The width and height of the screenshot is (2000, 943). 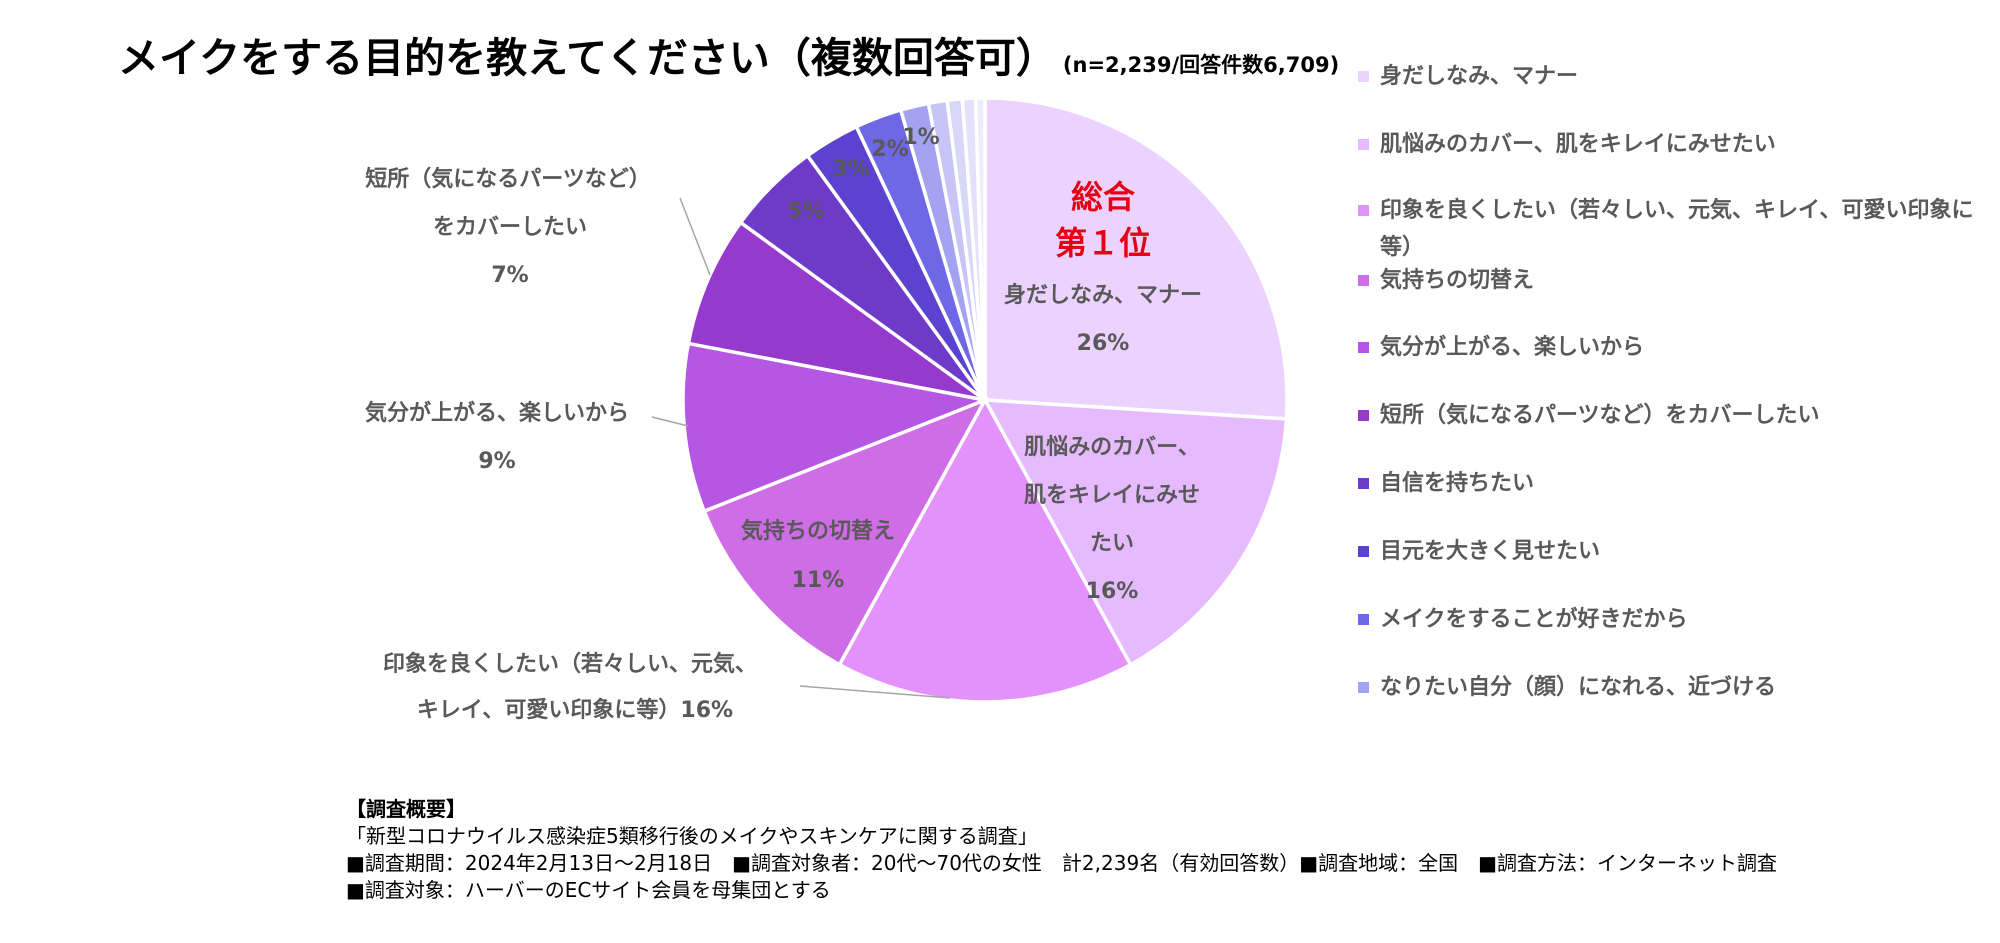 I want to click on legend-item: 気分が上がる、楽しいから, so click(x=1674, y=347).